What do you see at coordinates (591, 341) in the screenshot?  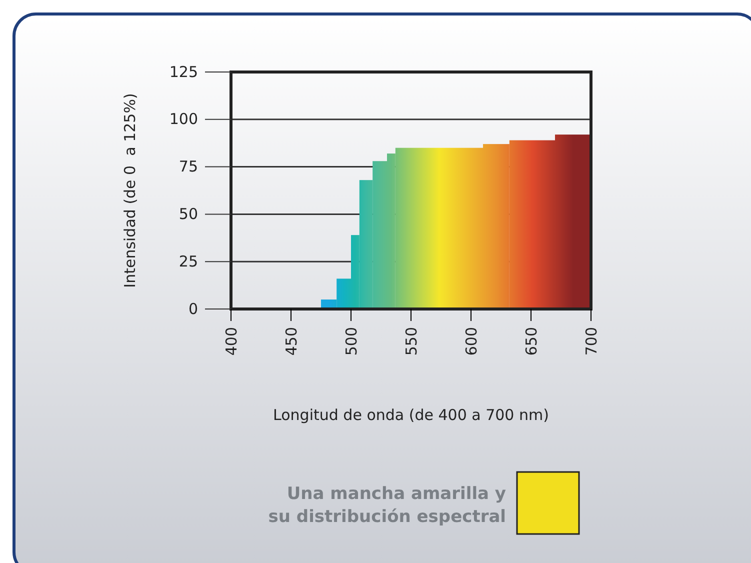 I see `x-tick-label: 700` at bounding box center [591, 341].